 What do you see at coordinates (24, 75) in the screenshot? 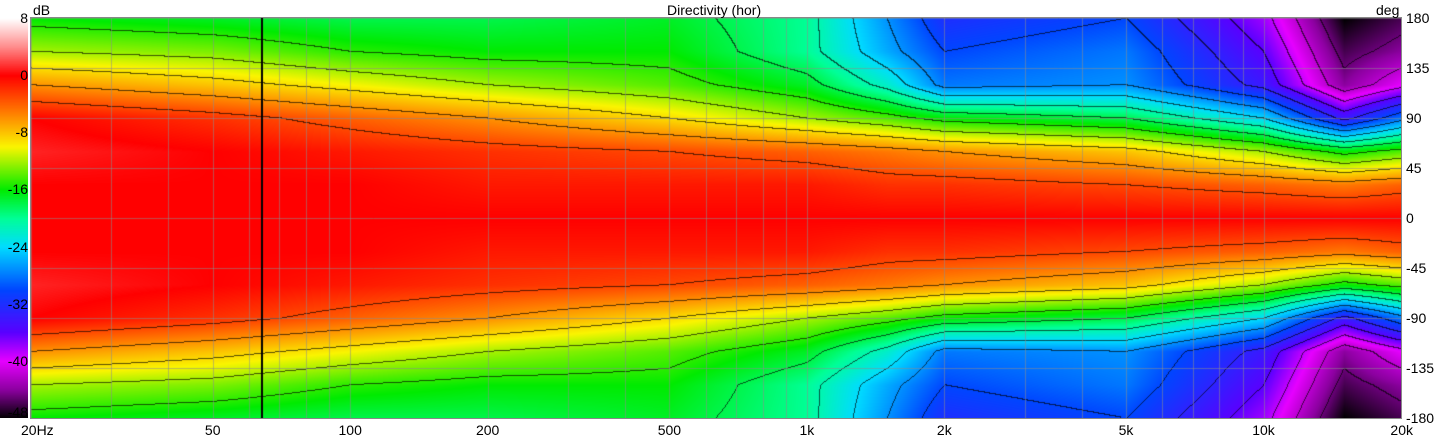
I see `colorbar-tick-label: 0` at bounding box center [24, 75].